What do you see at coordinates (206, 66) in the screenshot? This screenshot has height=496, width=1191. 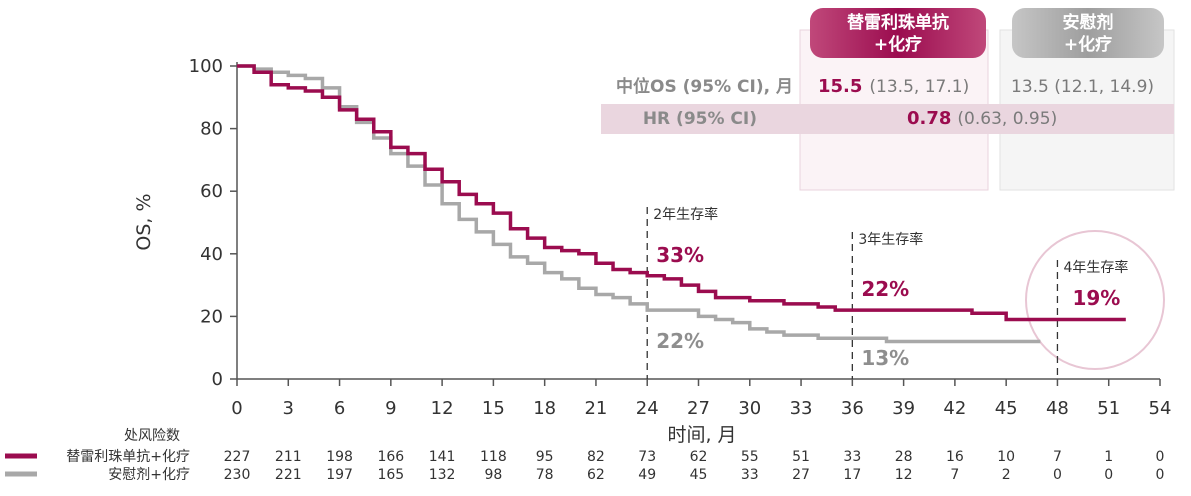 I see `y-tick-label: 100` at bounding box center [206, 66].